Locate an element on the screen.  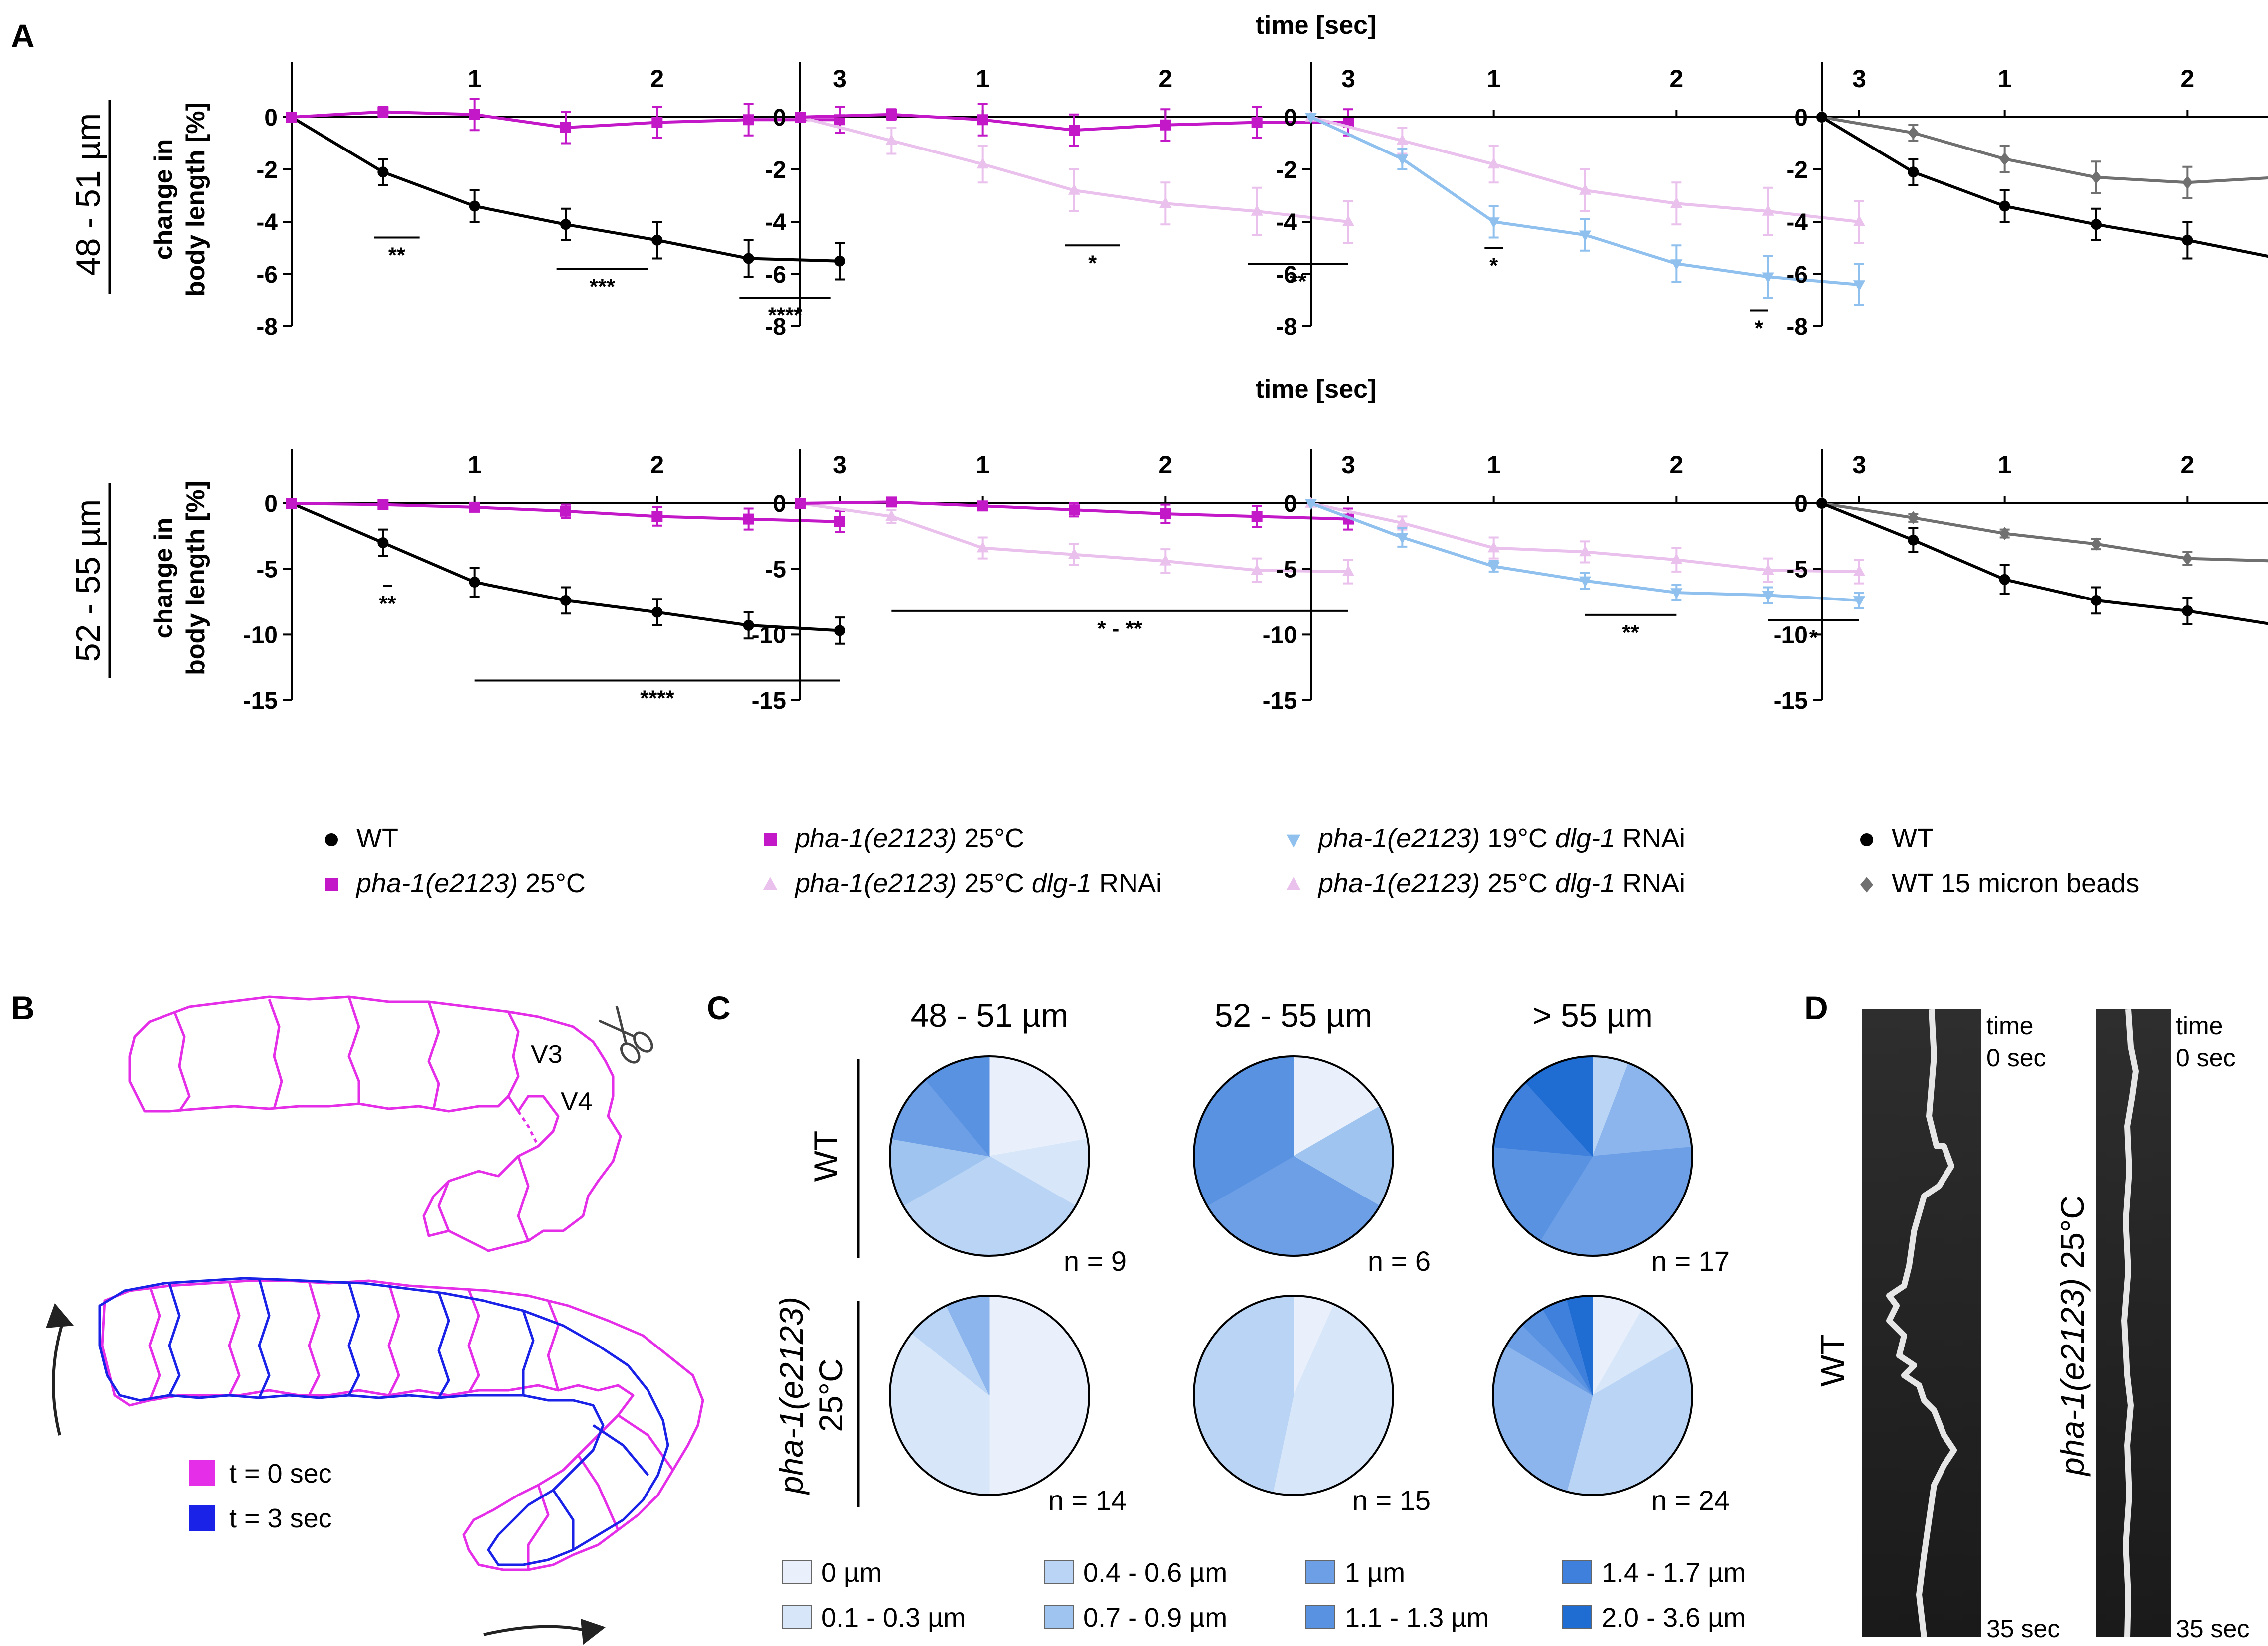
pie-row-label-pha-temp: 25°C is located at coordinates (830, 1395).